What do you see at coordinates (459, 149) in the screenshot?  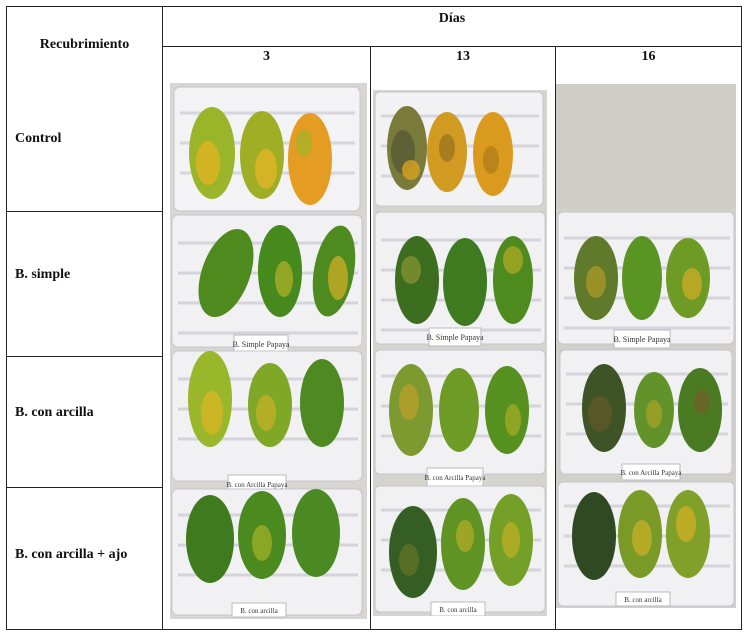 I see `crate-control-day13` at bounding box center [459, 149].